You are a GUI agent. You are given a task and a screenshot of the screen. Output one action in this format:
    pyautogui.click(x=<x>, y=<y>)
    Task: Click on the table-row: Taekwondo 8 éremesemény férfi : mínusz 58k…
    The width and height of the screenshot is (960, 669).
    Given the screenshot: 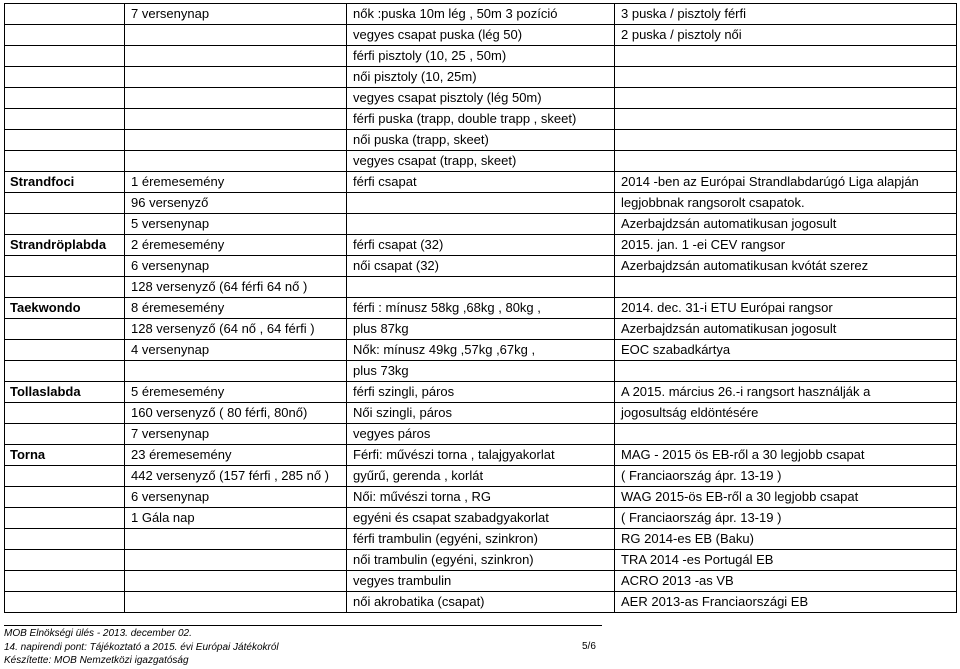 What is the action you would take?
    pyautogui.click(x=480, y=308)
    